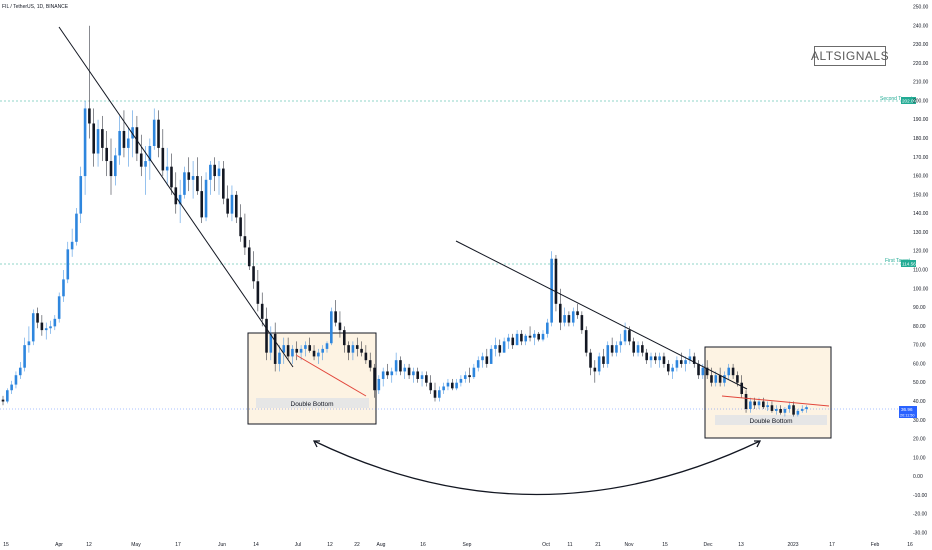  Describe the element at coordinates (908, 263) in the screenshot. I see `first-target-tag` at that location.